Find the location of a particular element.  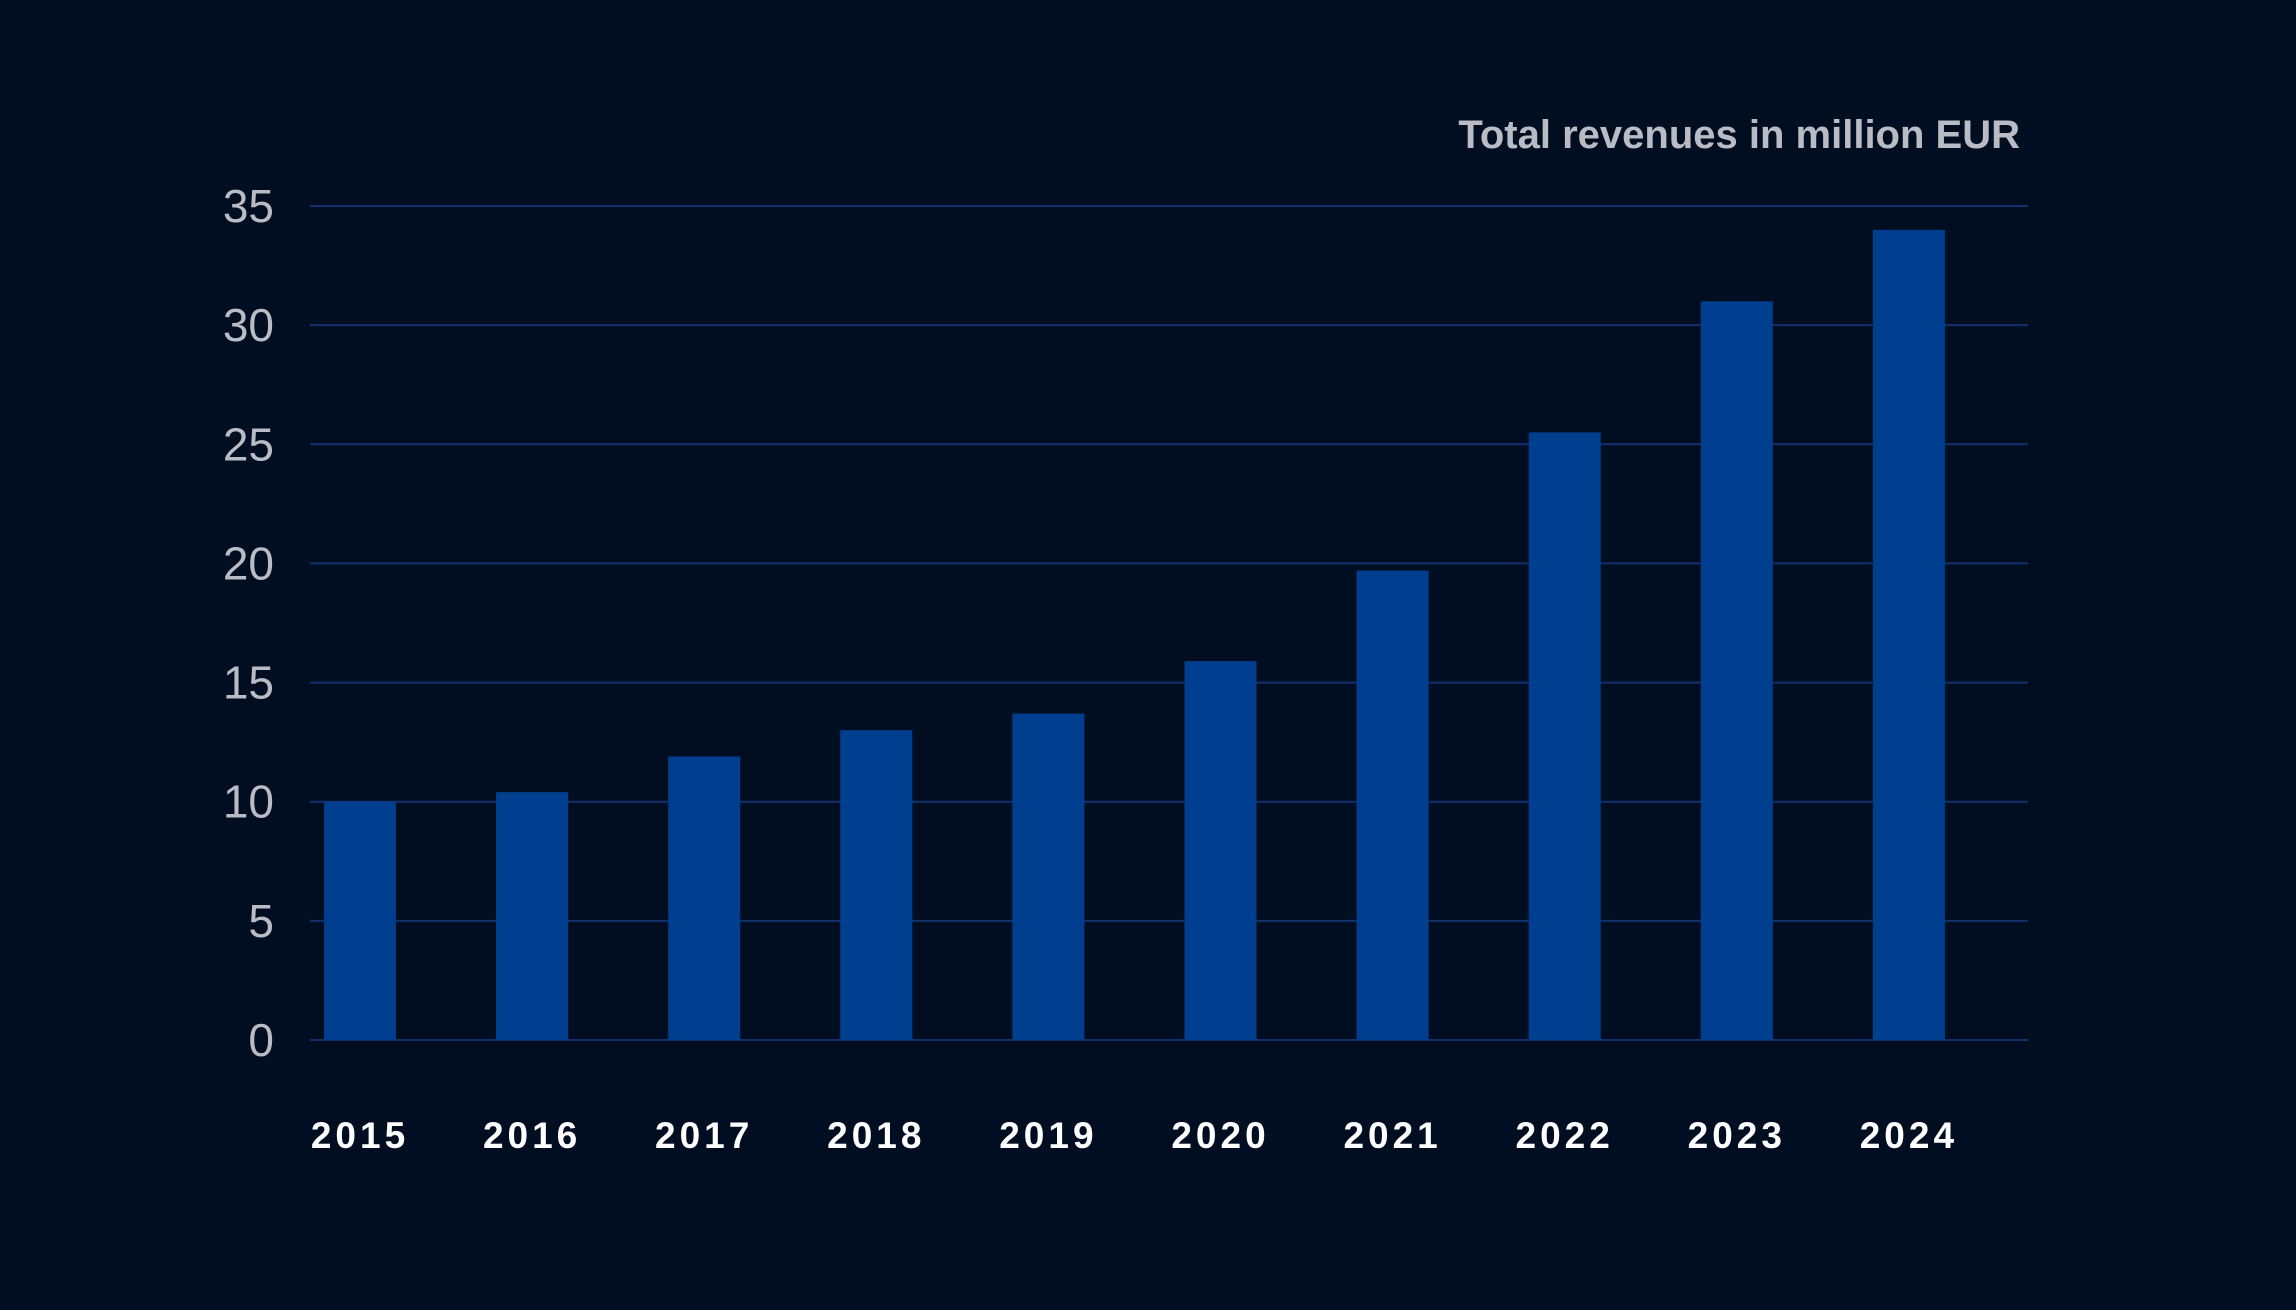

bar-2015 is located at coordinates (360, 920).